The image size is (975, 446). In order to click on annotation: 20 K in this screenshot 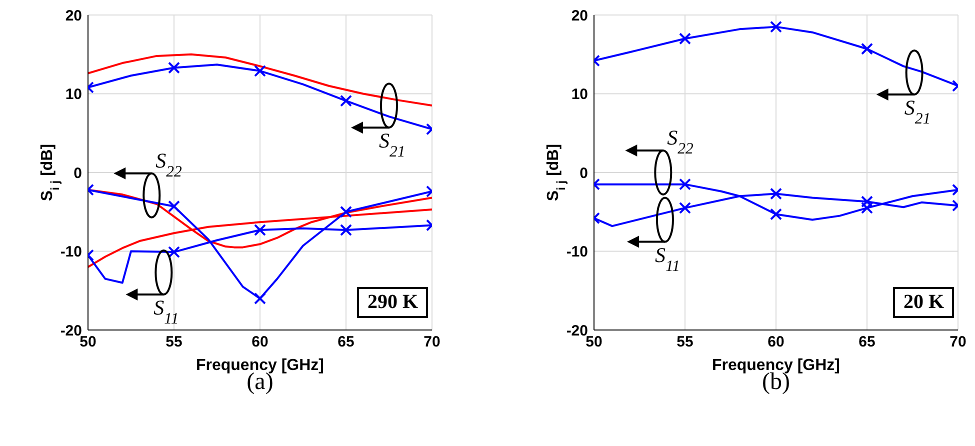, I will do `click(923, 302)`.